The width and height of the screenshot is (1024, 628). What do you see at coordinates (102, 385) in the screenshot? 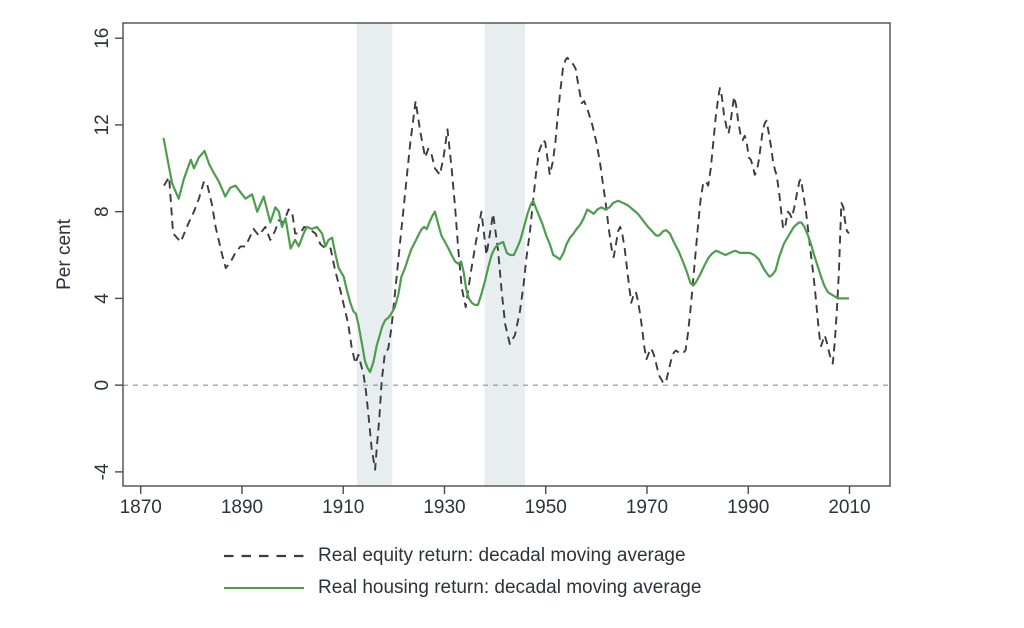
I see `y-tick-label: 0` at bounding box center [102, 385].